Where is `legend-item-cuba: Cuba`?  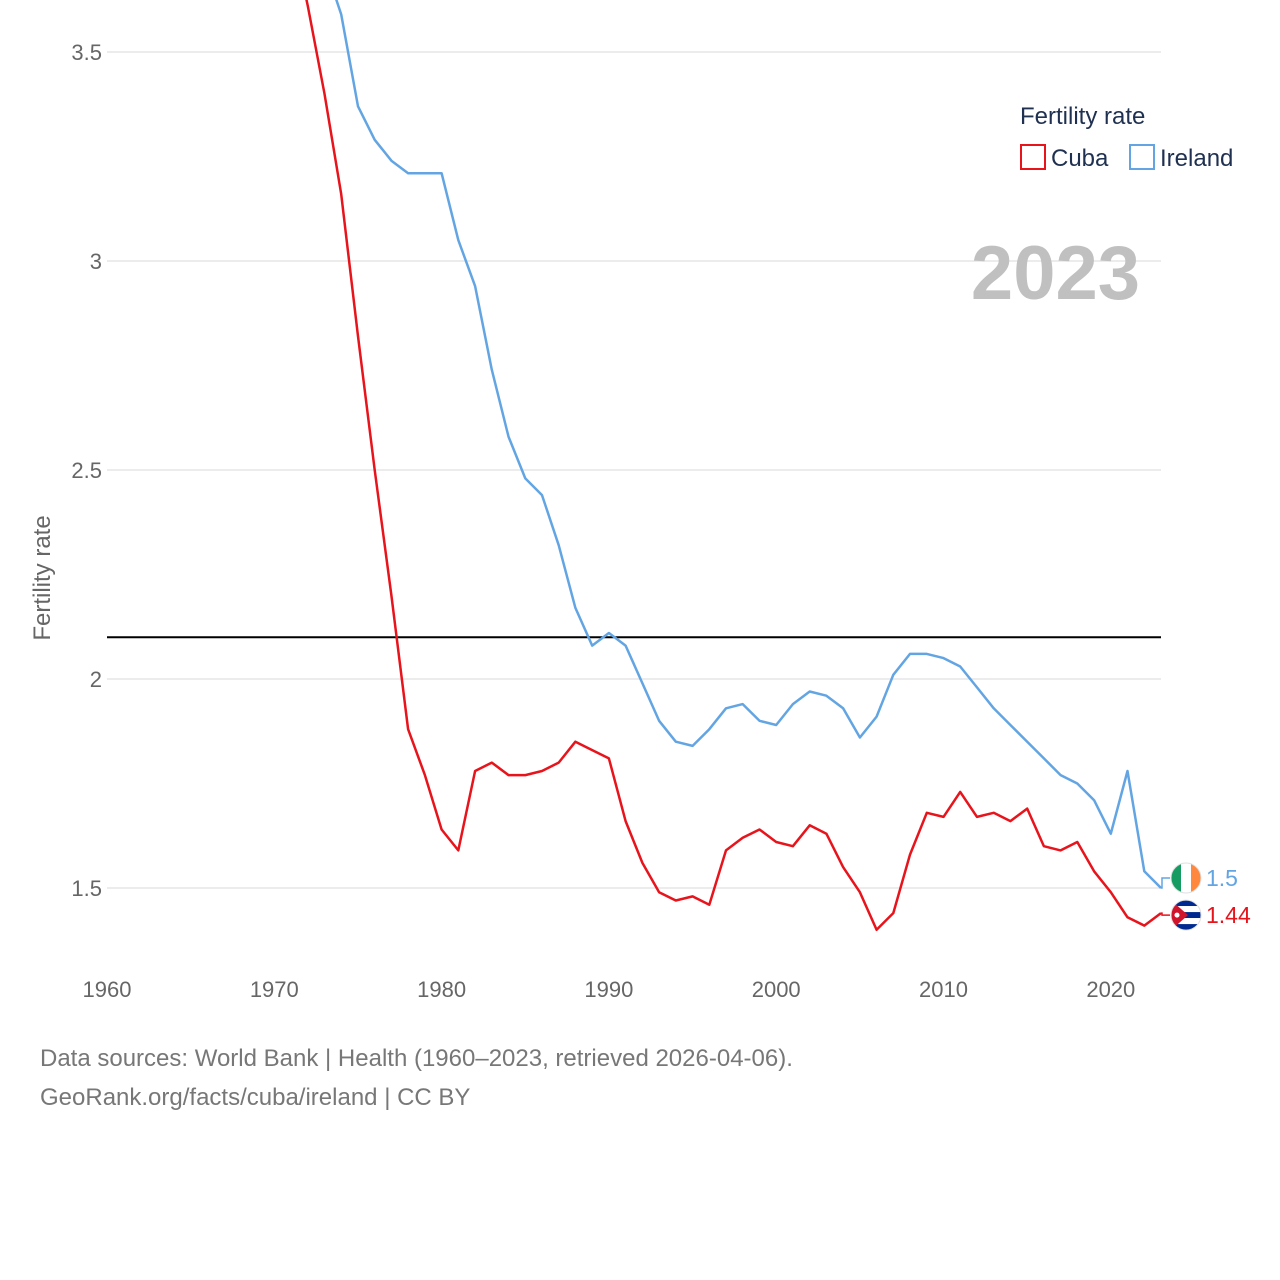
legend-item-cuba: Cuba is located at coordinates (1064, 158).